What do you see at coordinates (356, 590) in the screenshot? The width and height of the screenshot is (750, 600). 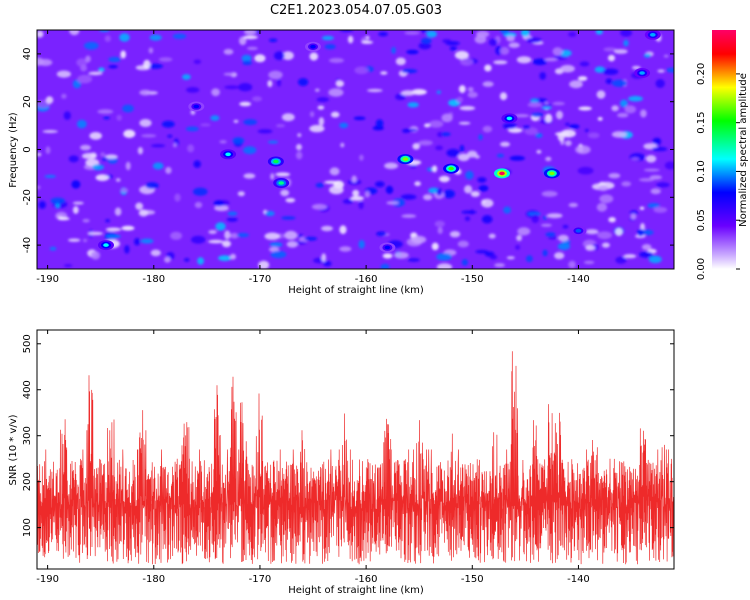 I see `snr-x-axis-label: Height of straight line (km)` at bounding box center [356, 590].